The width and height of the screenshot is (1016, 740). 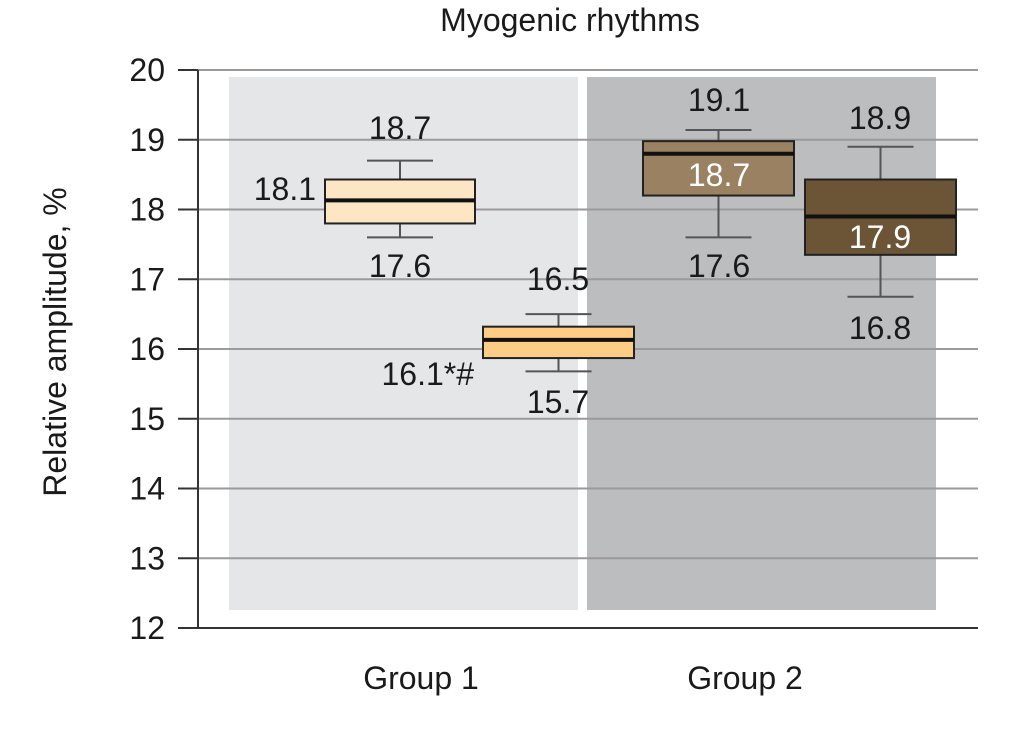 I want to click on y-tick-label-13: 13, so click(x=147, y=558).